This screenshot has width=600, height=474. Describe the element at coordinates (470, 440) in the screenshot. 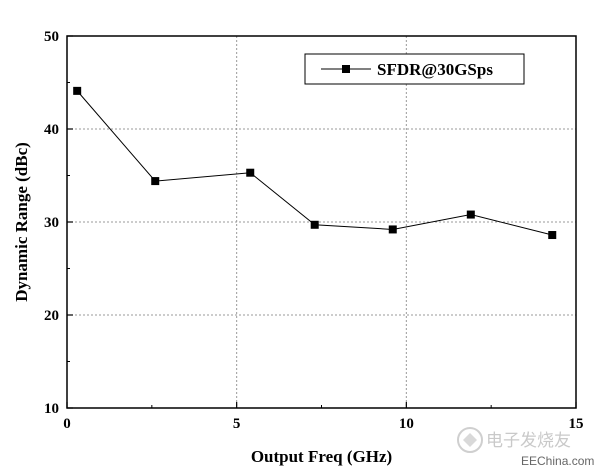

I see `watermark-logo-icon` at that location.